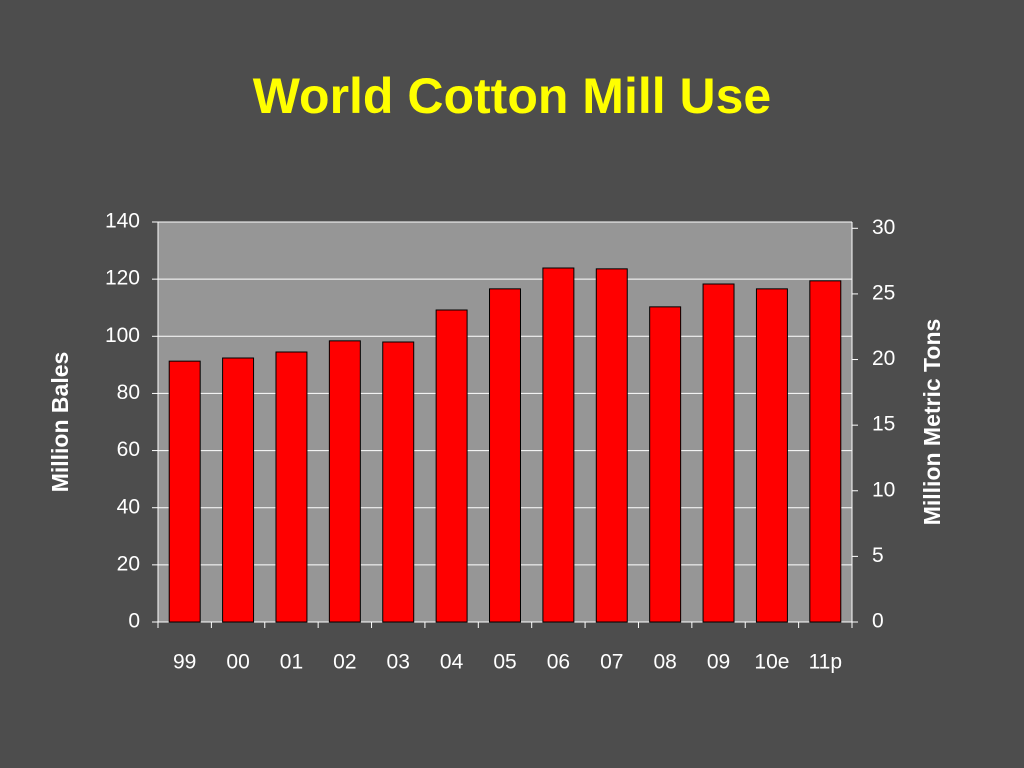  What do you see at coordinates (512, 96) in the screenshot?
I see `chart-title: World Cotton Mill Use` at bounding box center [512, 96].